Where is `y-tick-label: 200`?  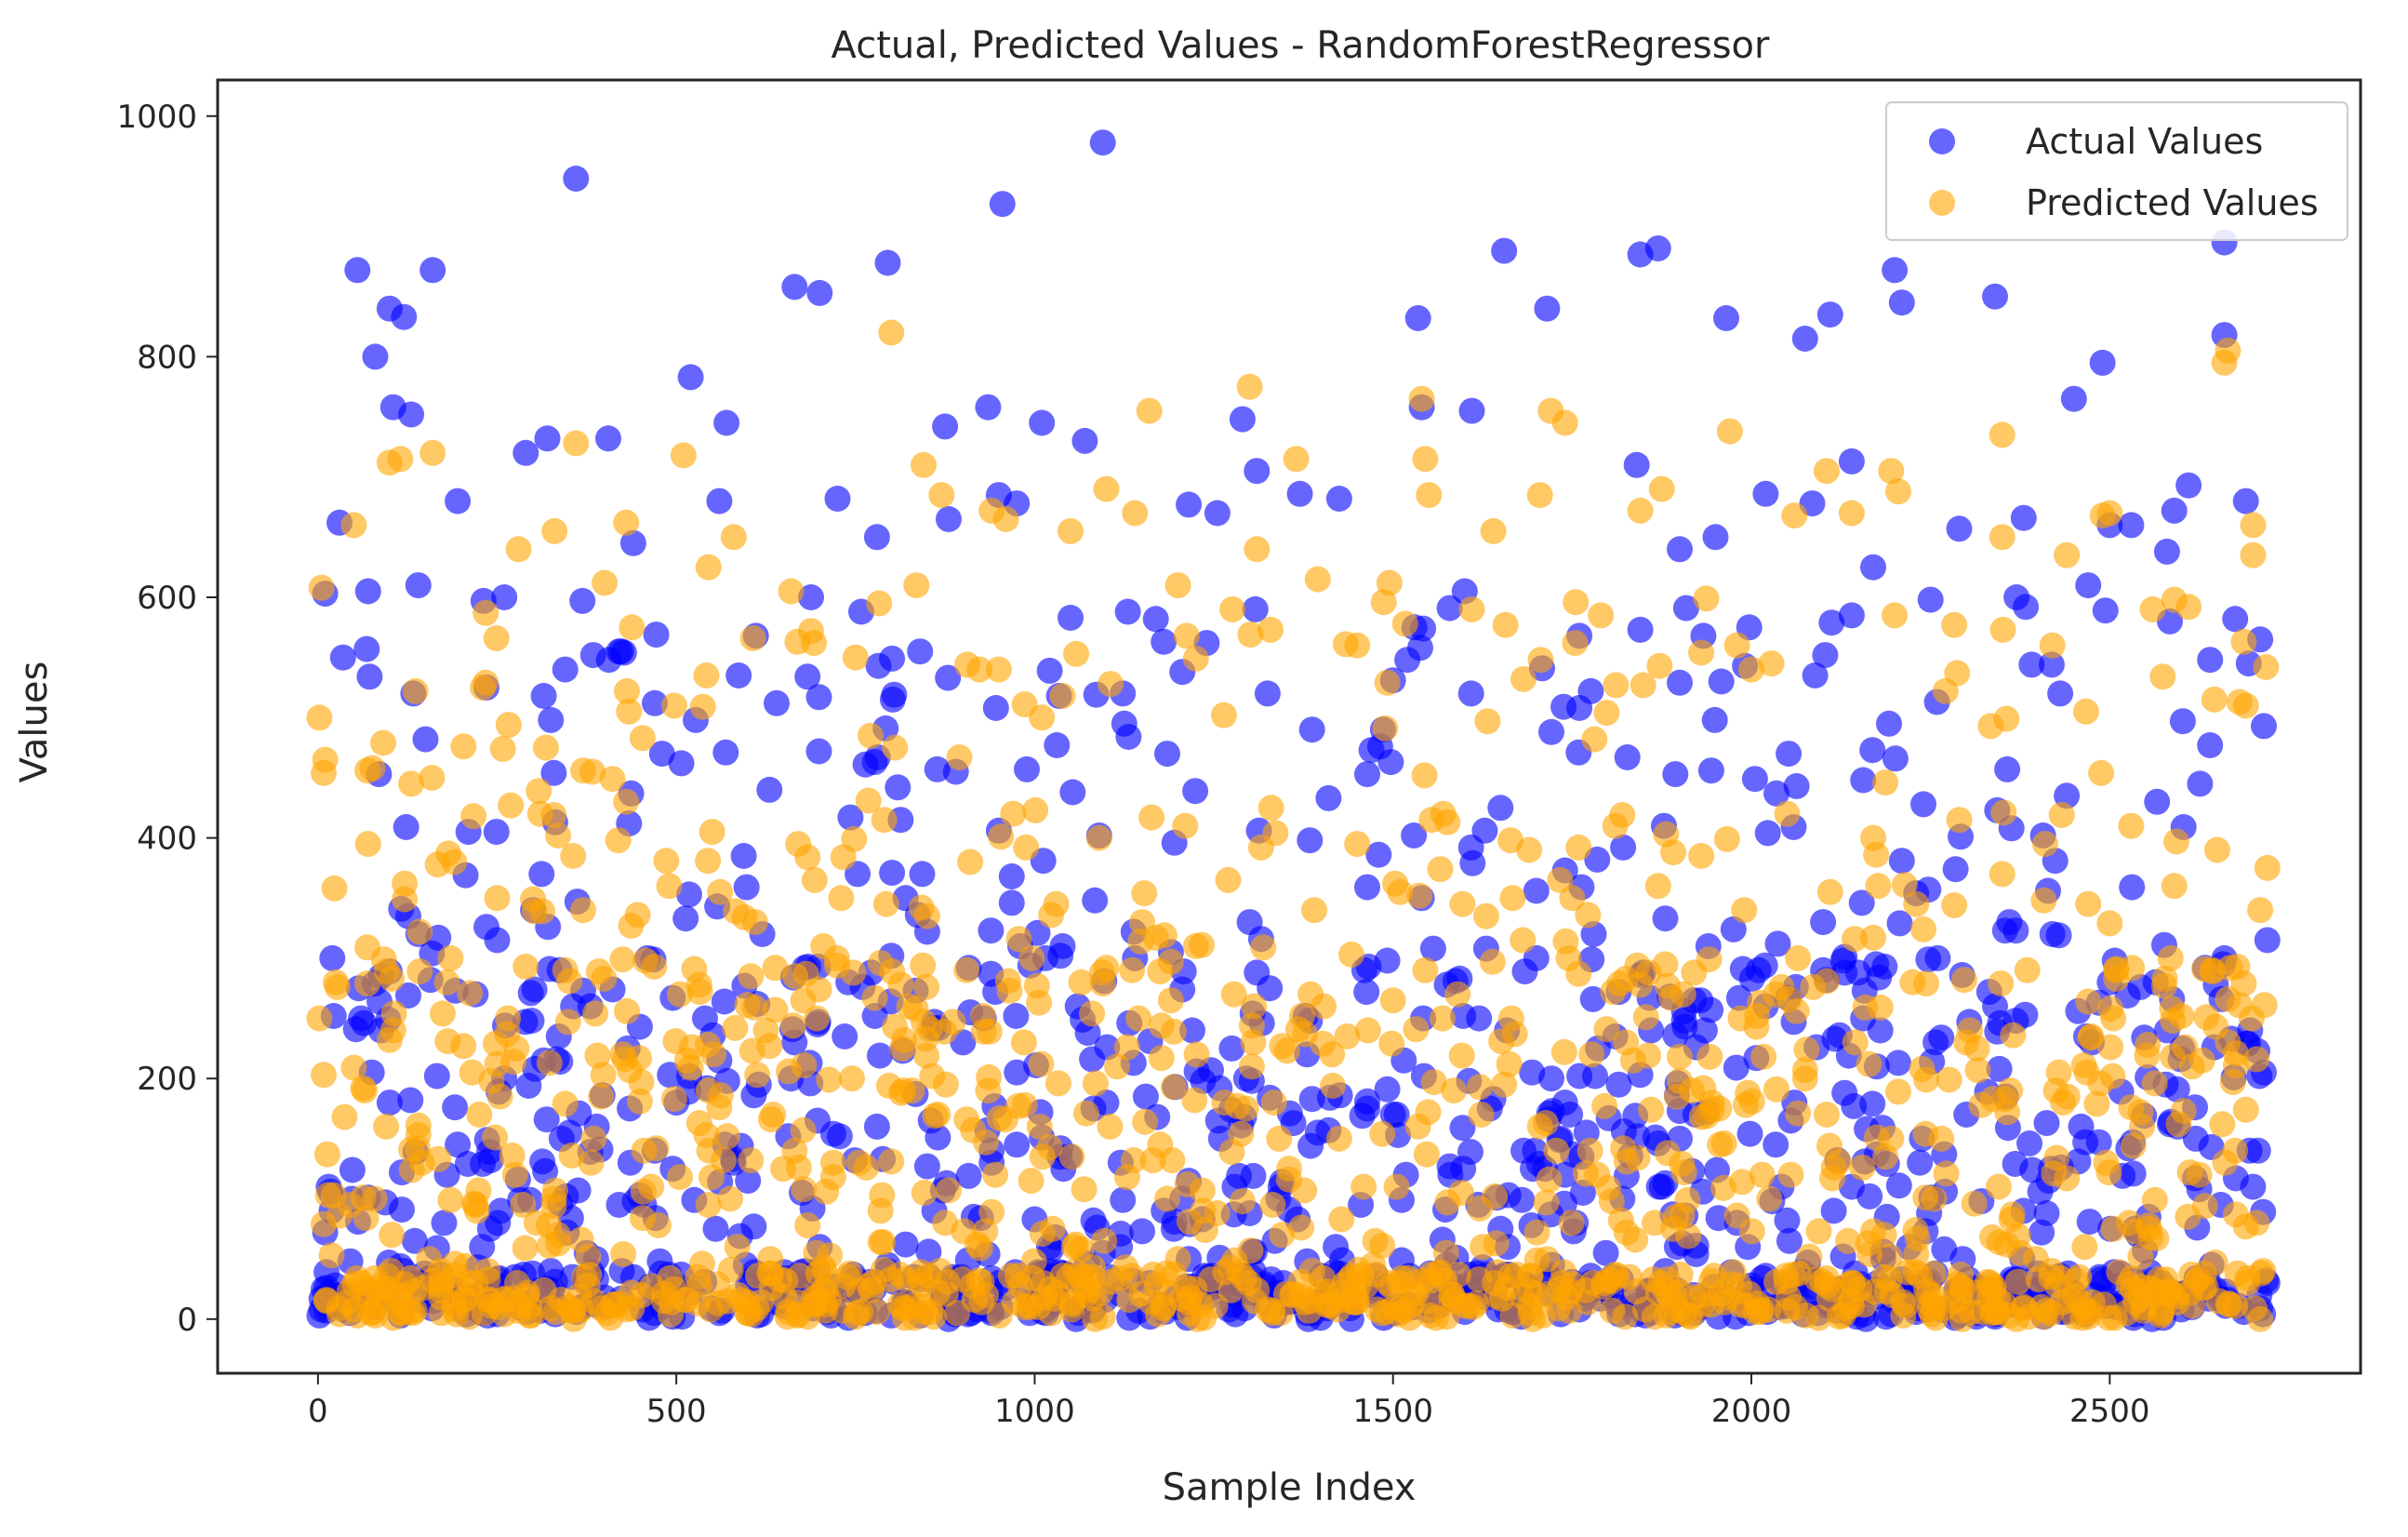
y-tick-label: 200 is located at coordinates (167, 1079).